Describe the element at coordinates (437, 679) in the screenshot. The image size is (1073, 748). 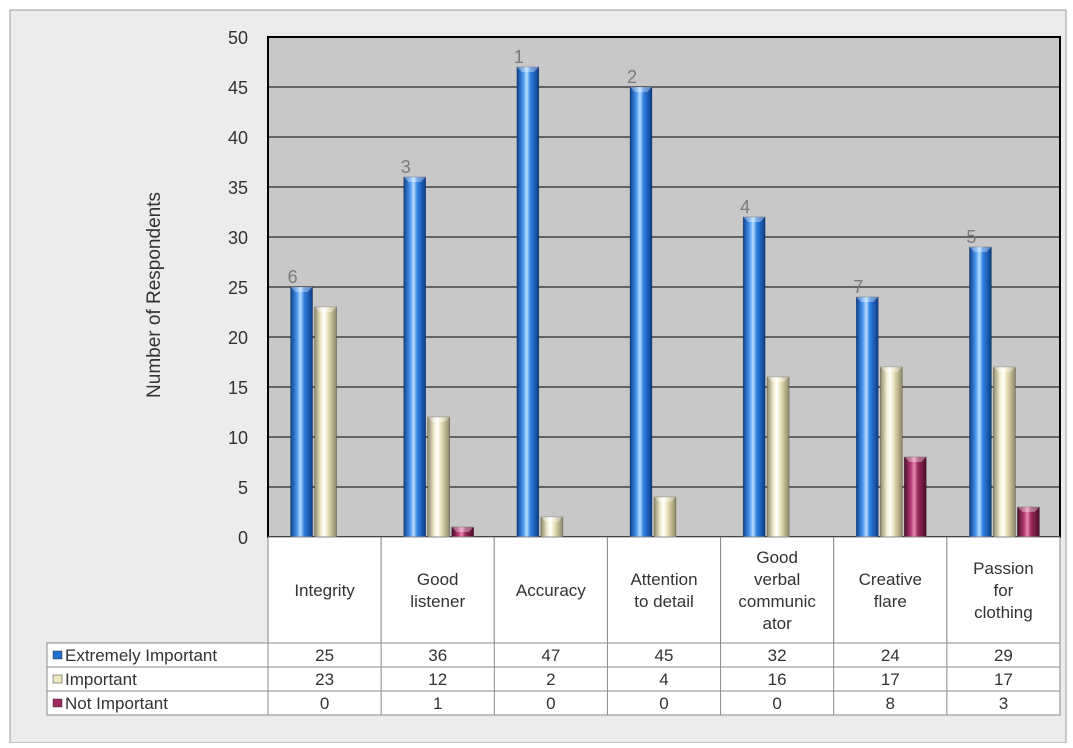
I see `table-value: 12` at that location.